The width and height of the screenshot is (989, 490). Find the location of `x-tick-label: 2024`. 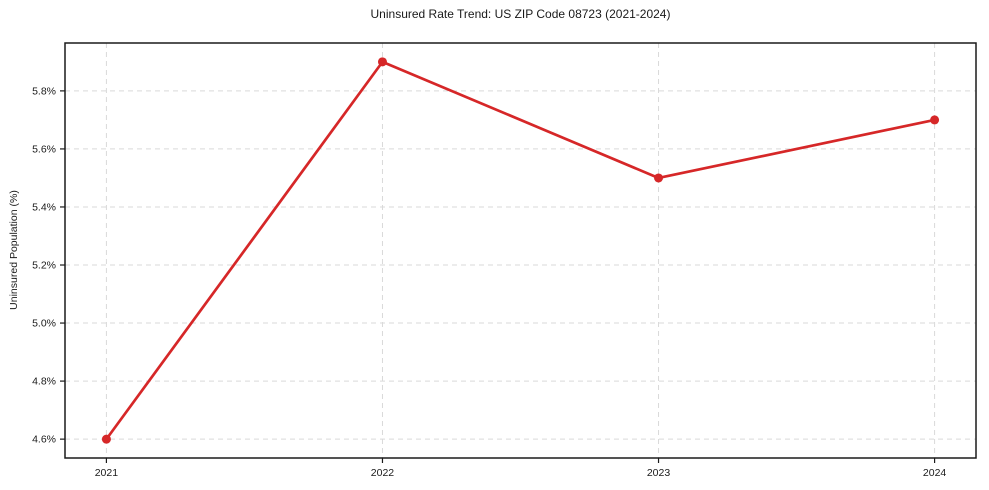

x-tick-label: 2024 is located at coordinates (935, 473).